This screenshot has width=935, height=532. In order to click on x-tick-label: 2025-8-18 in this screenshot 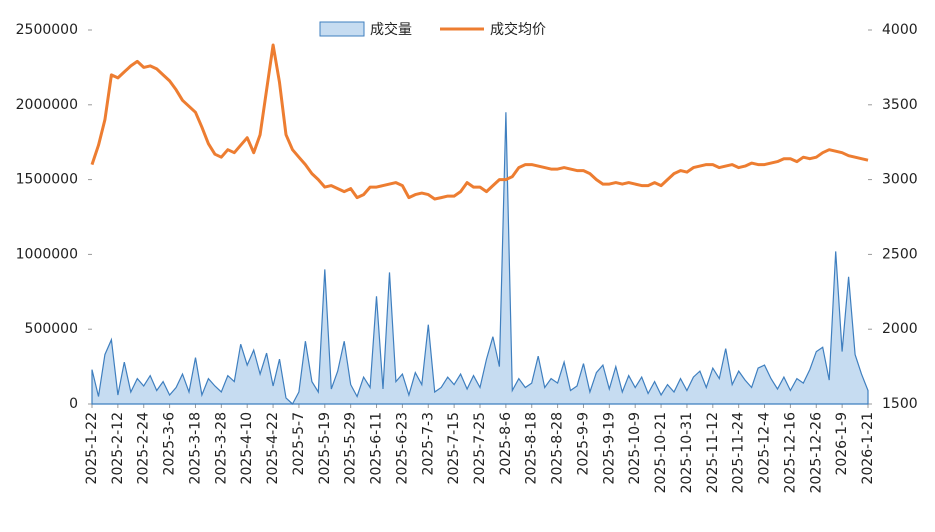, I will do `click(532, 448)`.